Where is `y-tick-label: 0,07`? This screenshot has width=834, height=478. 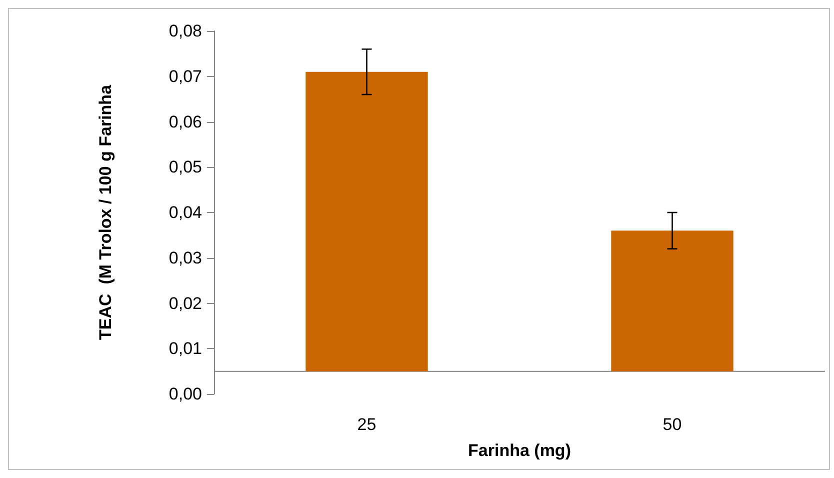
y-tick-label: 0,07 is located at coordinates (185, 76).